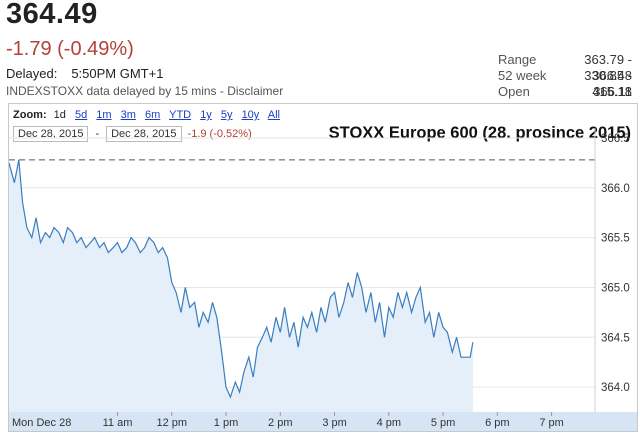  What do you see at coordinates (565, 67) in the screenshot?
I see `stat-row-range: Range 363.79 - 366.48` at bounding box center [565, 67].